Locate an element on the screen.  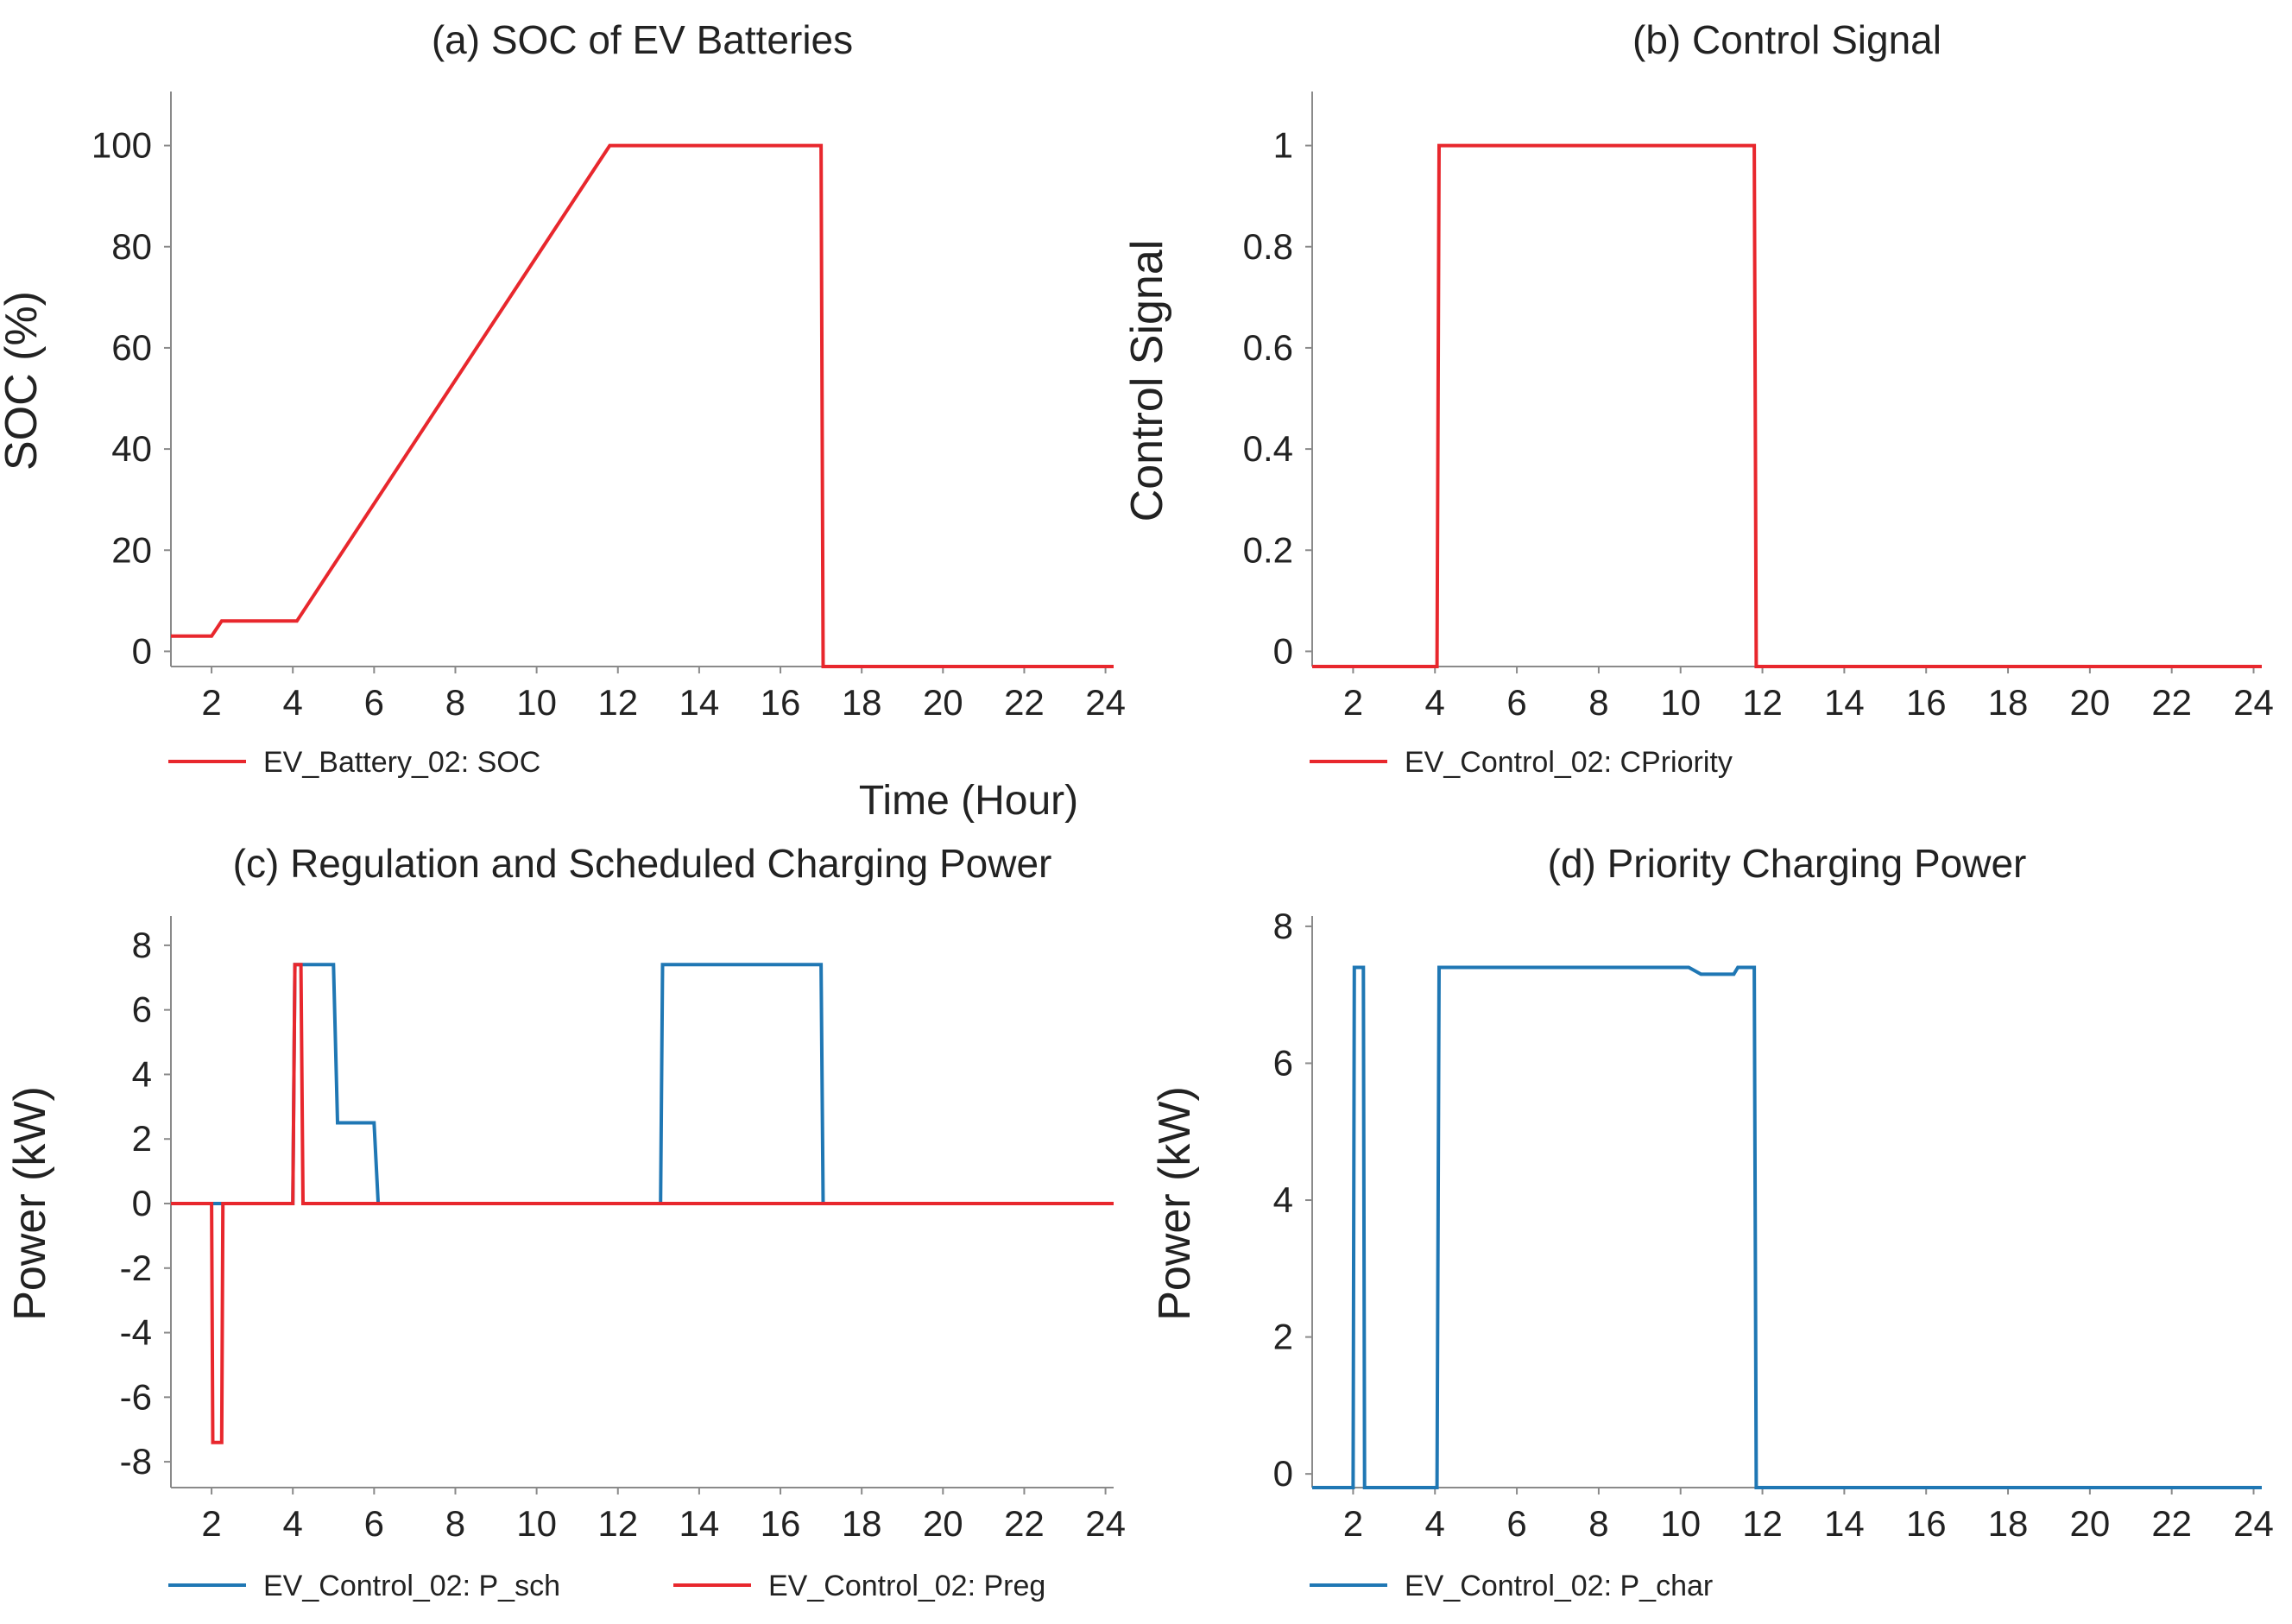
y-tick-label: 0.4 is located at coordinates (1268, 448).